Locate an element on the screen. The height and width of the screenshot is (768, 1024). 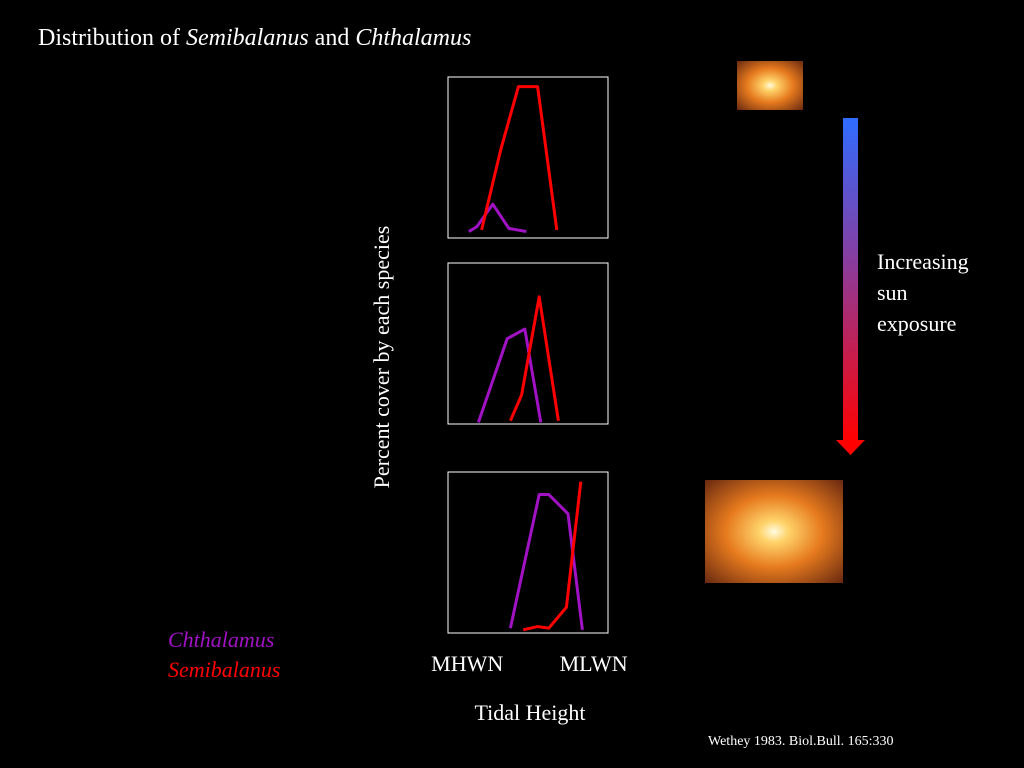
title-part: Chthalamus is located at coordinates (413, 38).